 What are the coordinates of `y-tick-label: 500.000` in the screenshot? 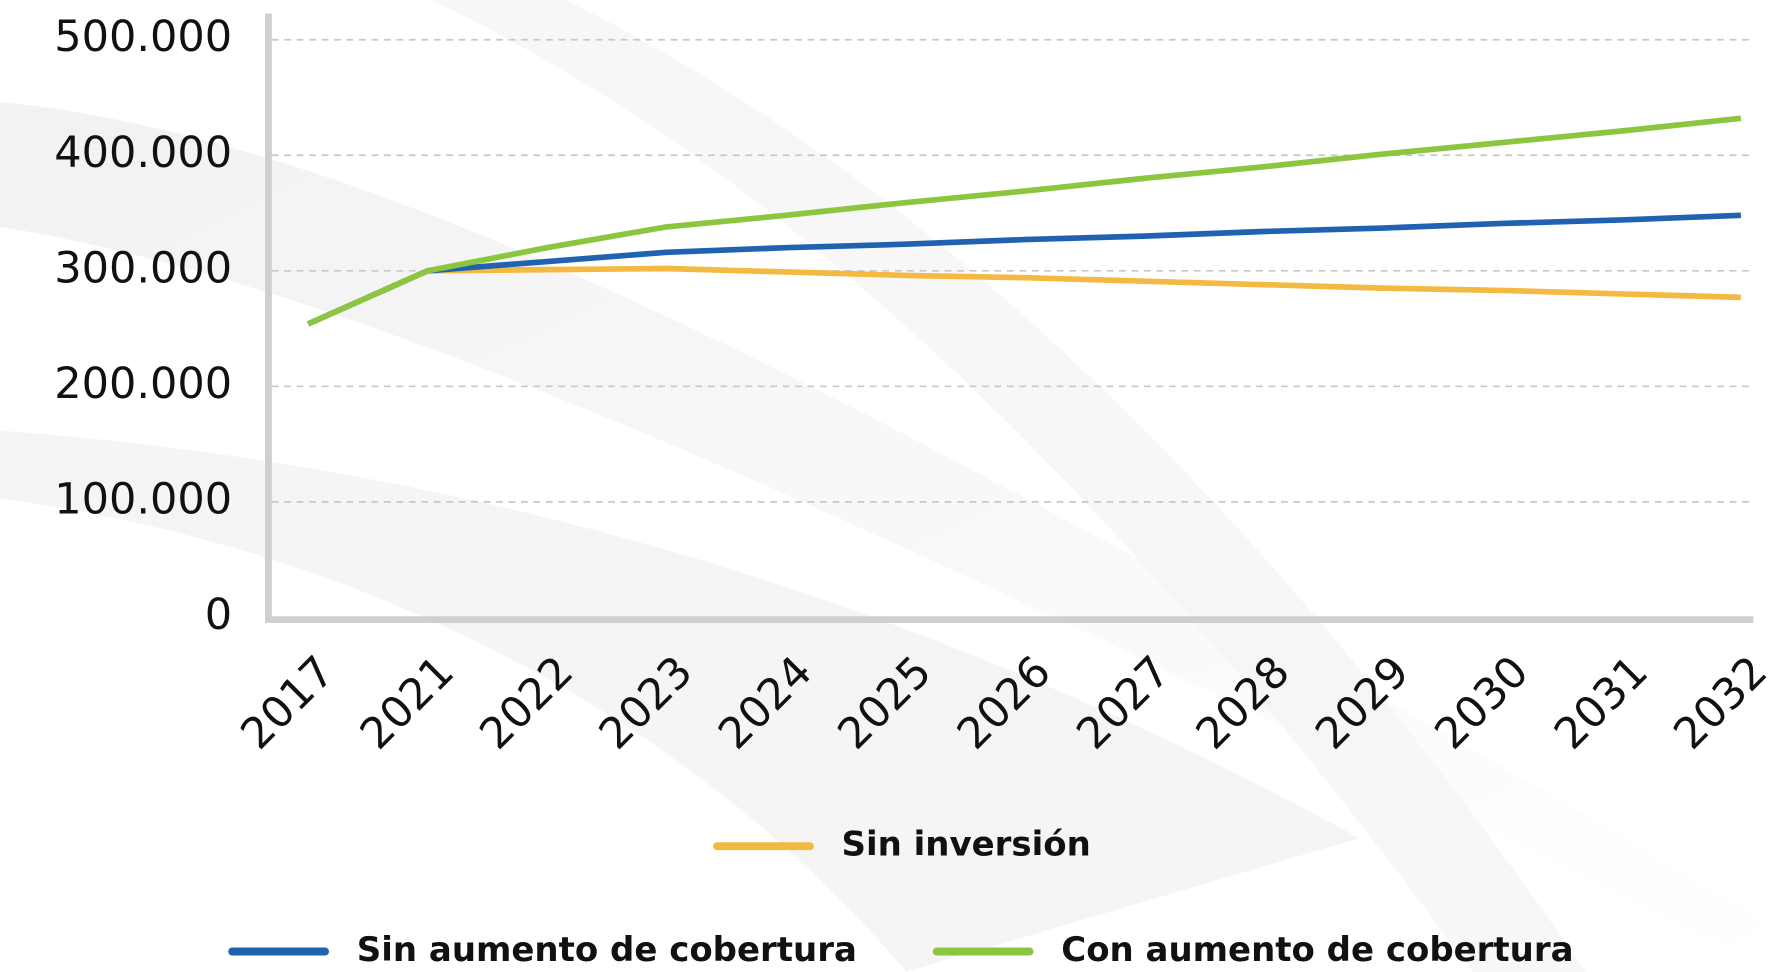 It's located at (143, 37).